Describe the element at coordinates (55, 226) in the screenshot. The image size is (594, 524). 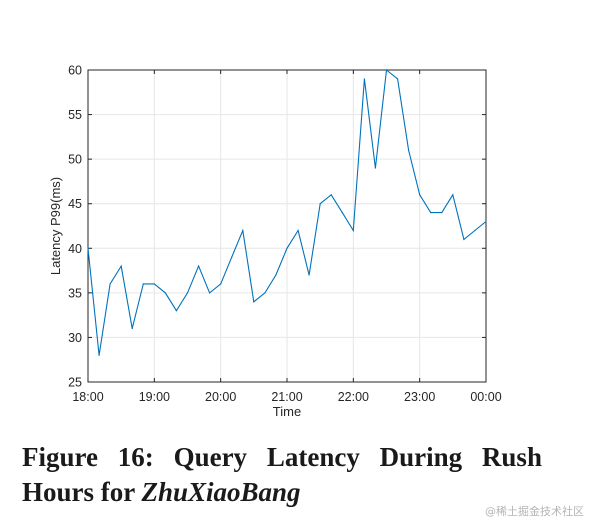
I see `y-axis-label: Latency P99(ms)` at that location.